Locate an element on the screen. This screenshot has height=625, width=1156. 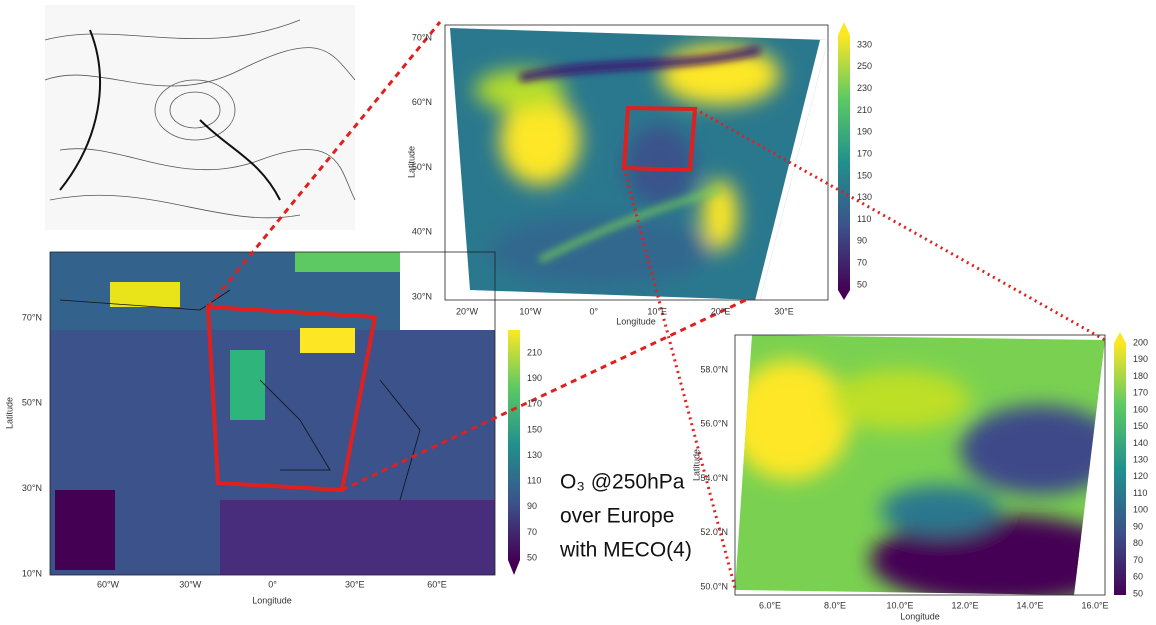
y-tick-label: 40°N is located at coordinates (422, 232).